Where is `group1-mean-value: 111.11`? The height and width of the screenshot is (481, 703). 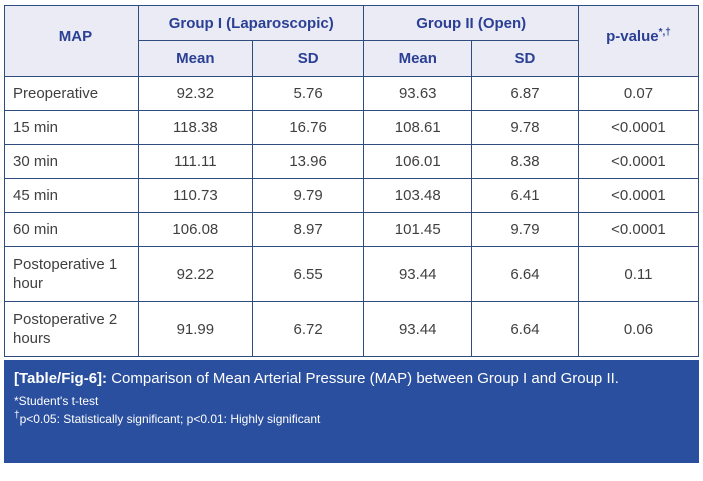
group1-mean-value: 111.11 is located at coordinates (195, 161).